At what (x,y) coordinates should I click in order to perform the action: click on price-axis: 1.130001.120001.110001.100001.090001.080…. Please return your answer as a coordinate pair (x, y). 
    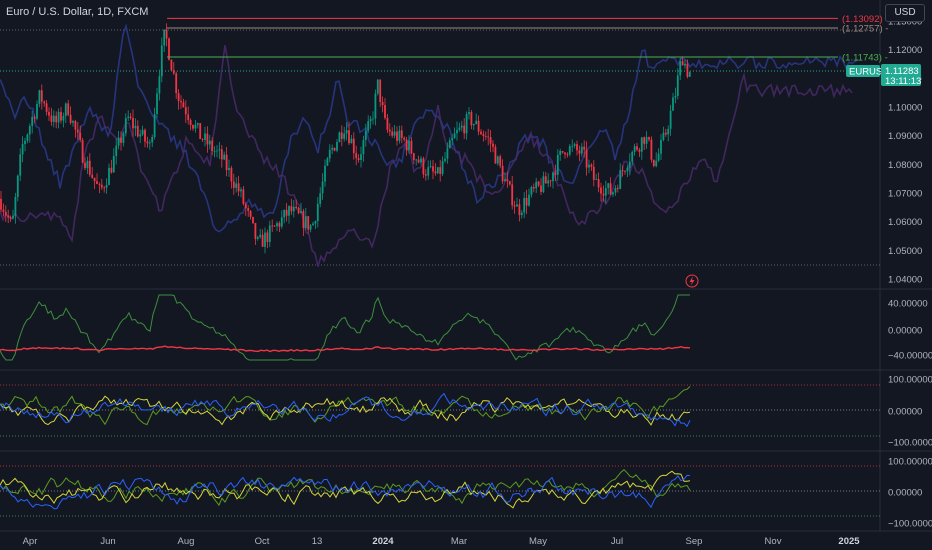
    Looking at the image, I should click on (905, 151).